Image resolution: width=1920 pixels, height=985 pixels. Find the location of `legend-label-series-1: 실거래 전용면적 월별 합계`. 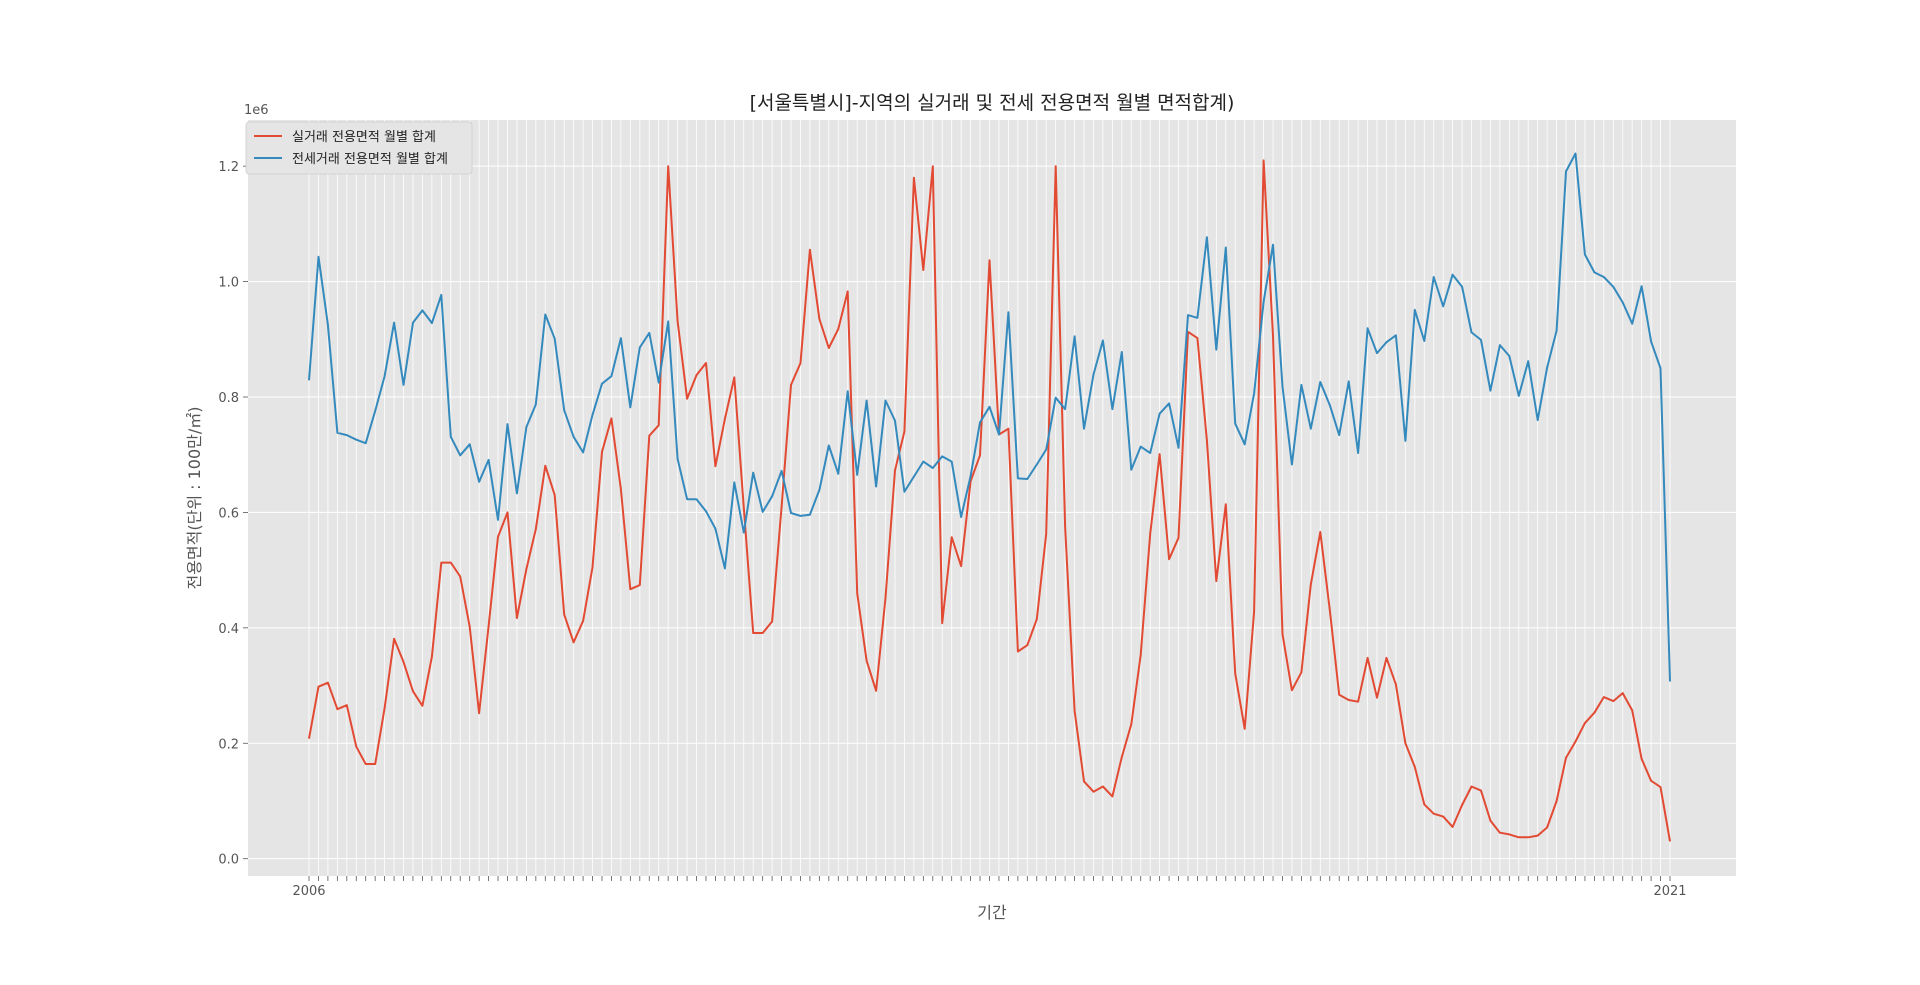

legend-label-series-1: 실거래 전용면적 월별 합계 is located at coordinates (364, 137).